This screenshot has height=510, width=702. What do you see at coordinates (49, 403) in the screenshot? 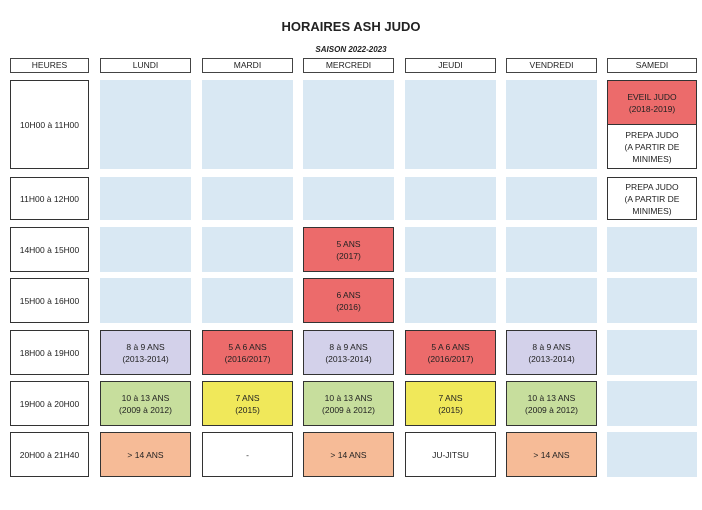
I see `time-slot-cell: 19H00 à 20H00` at bounding box center [49, 403].